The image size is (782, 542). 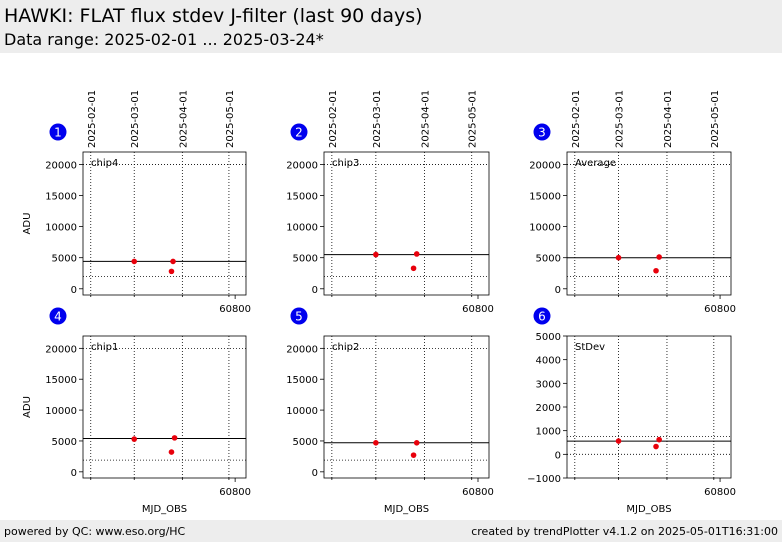 I want to click on panel-3-y-tick-label: 10000, so click(x=545, y=228).